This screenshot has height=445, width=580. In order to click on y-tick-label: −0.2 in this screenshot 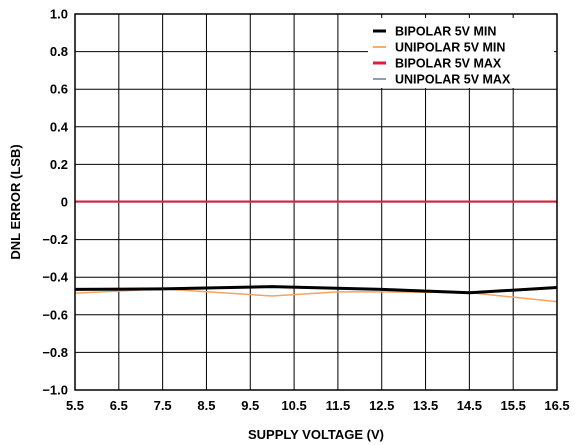, I will do `click(55, 239)`.